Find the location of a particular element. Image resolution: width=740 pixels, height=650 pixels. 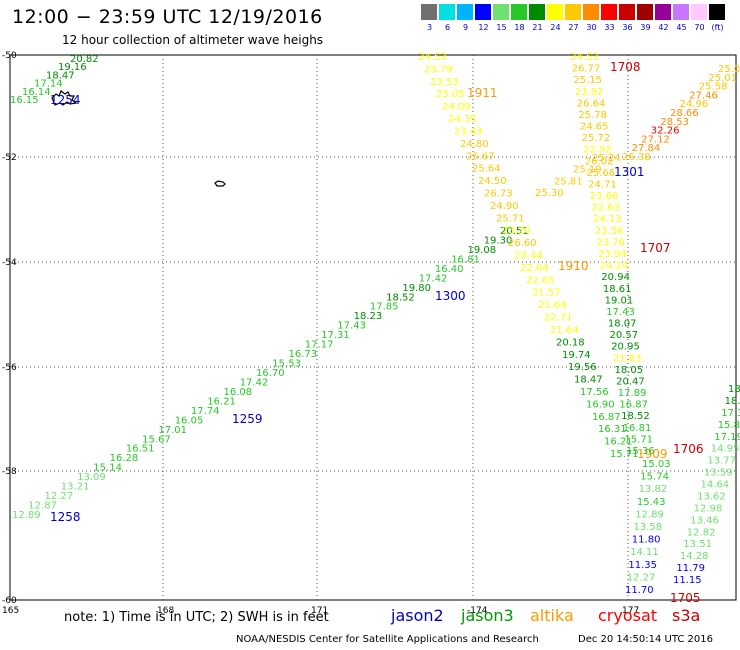

latitude-label: -52 is located at coordinates (9, 158).